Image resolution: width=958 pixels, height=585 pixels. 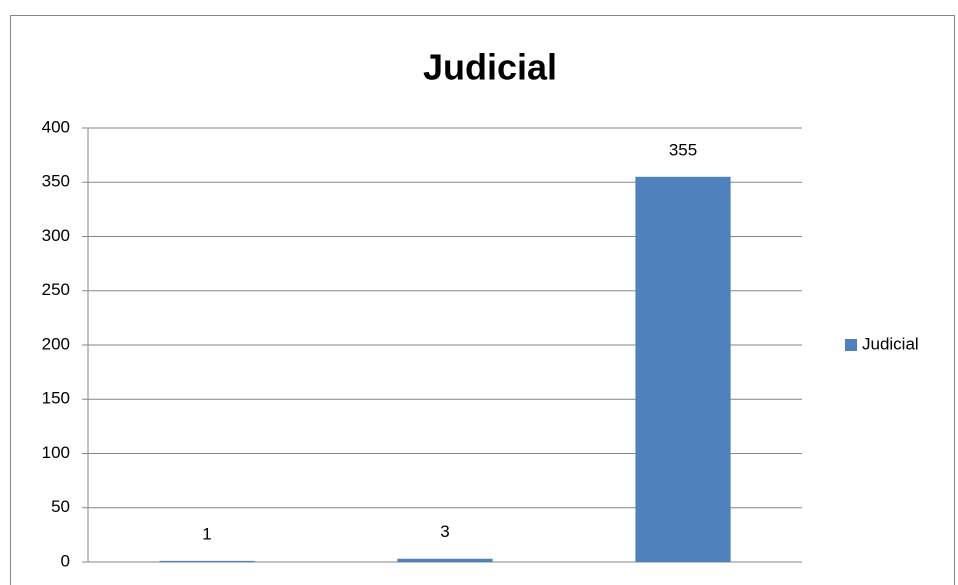 What do you see at coordinates (490, 67) in the screenshot?
I see `chart-title: Judicial` at bounding box center [490, 67].